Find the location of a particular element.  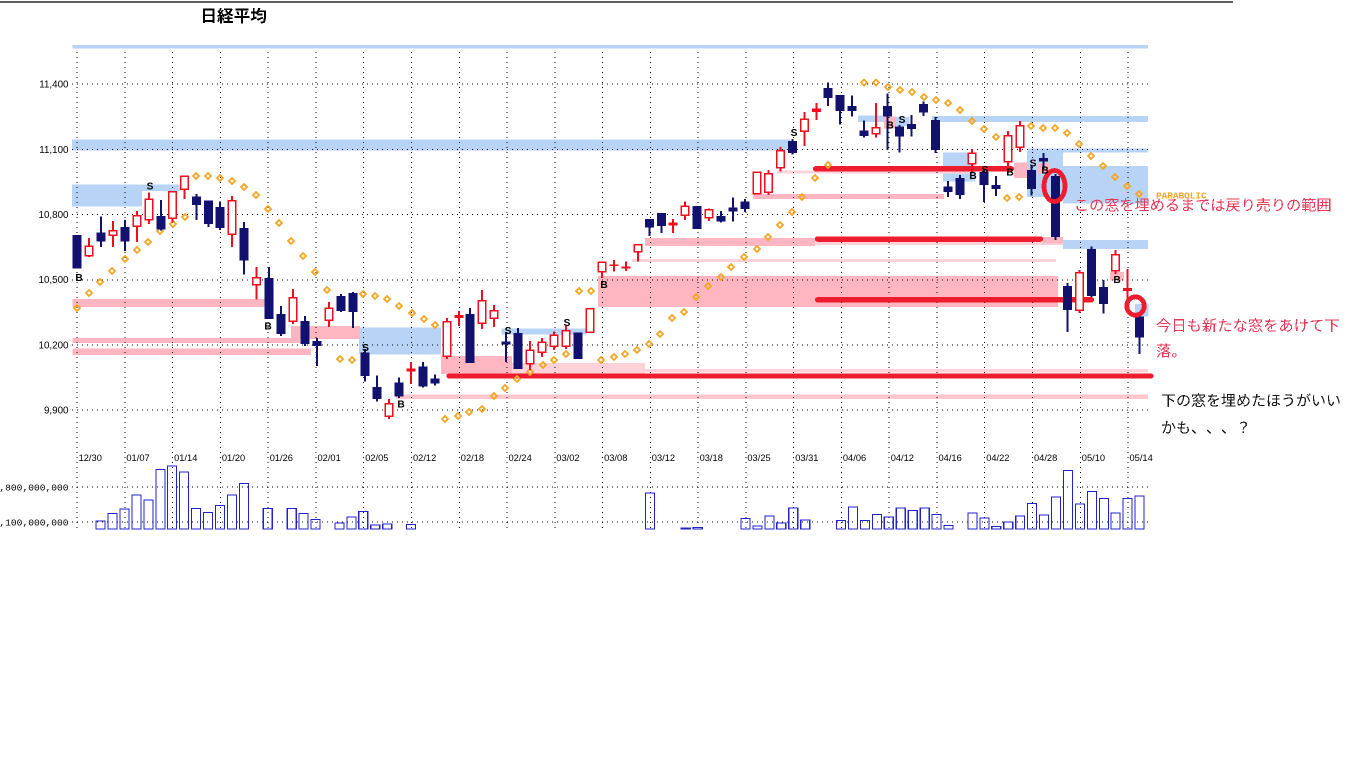

svg-text: 11,400 is located at coordinates (54, 85).